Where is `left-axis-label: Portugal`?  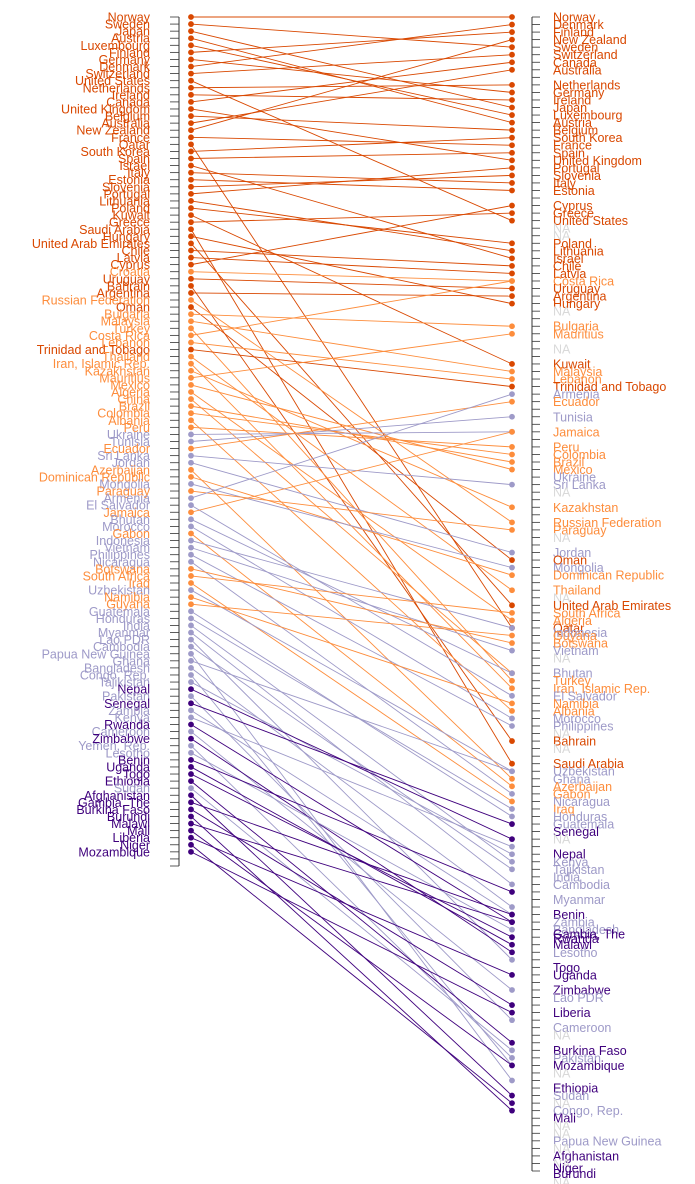
left-axis-label: Portugal is located at coordinates (126, 194).